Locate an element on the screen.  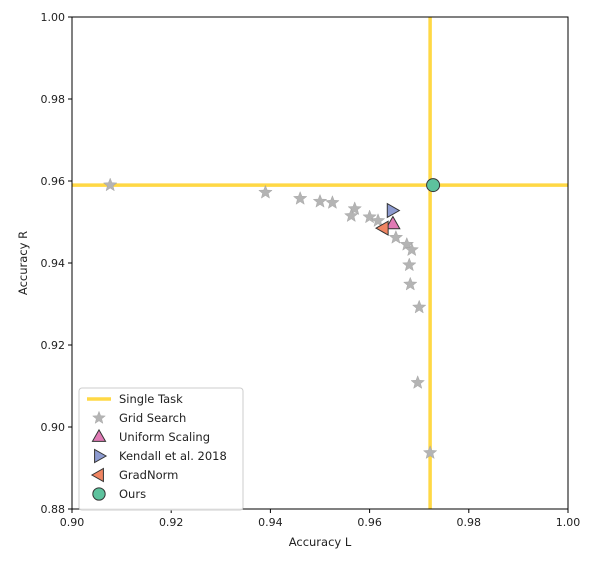
y-tick-label: 0.98 is located at coordinates (53, 99).